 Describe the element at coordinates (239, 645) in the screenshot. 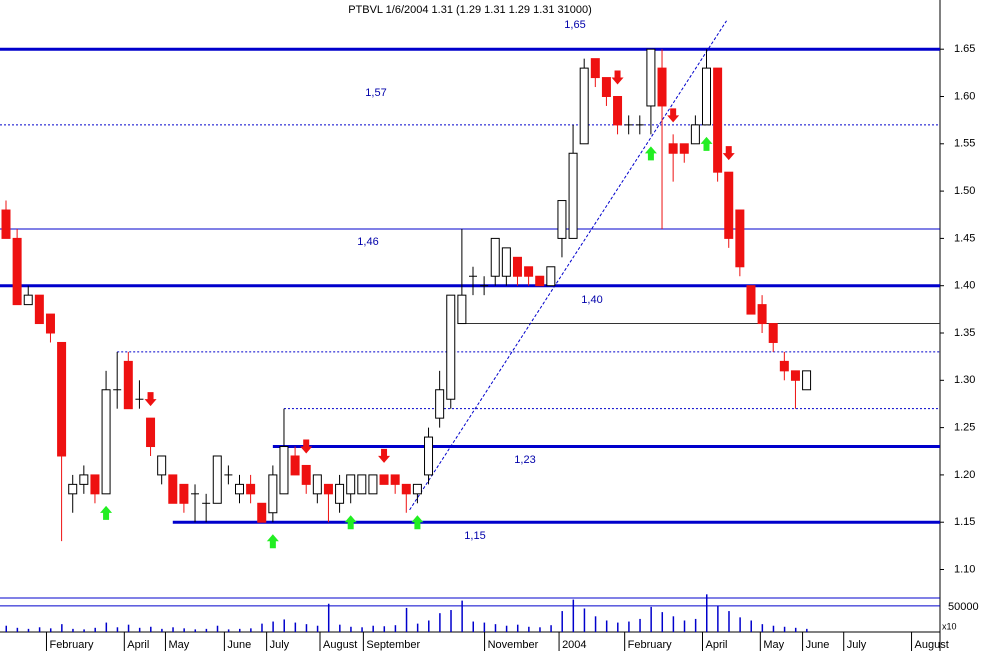

I see `x-tick-label: June` at that location.